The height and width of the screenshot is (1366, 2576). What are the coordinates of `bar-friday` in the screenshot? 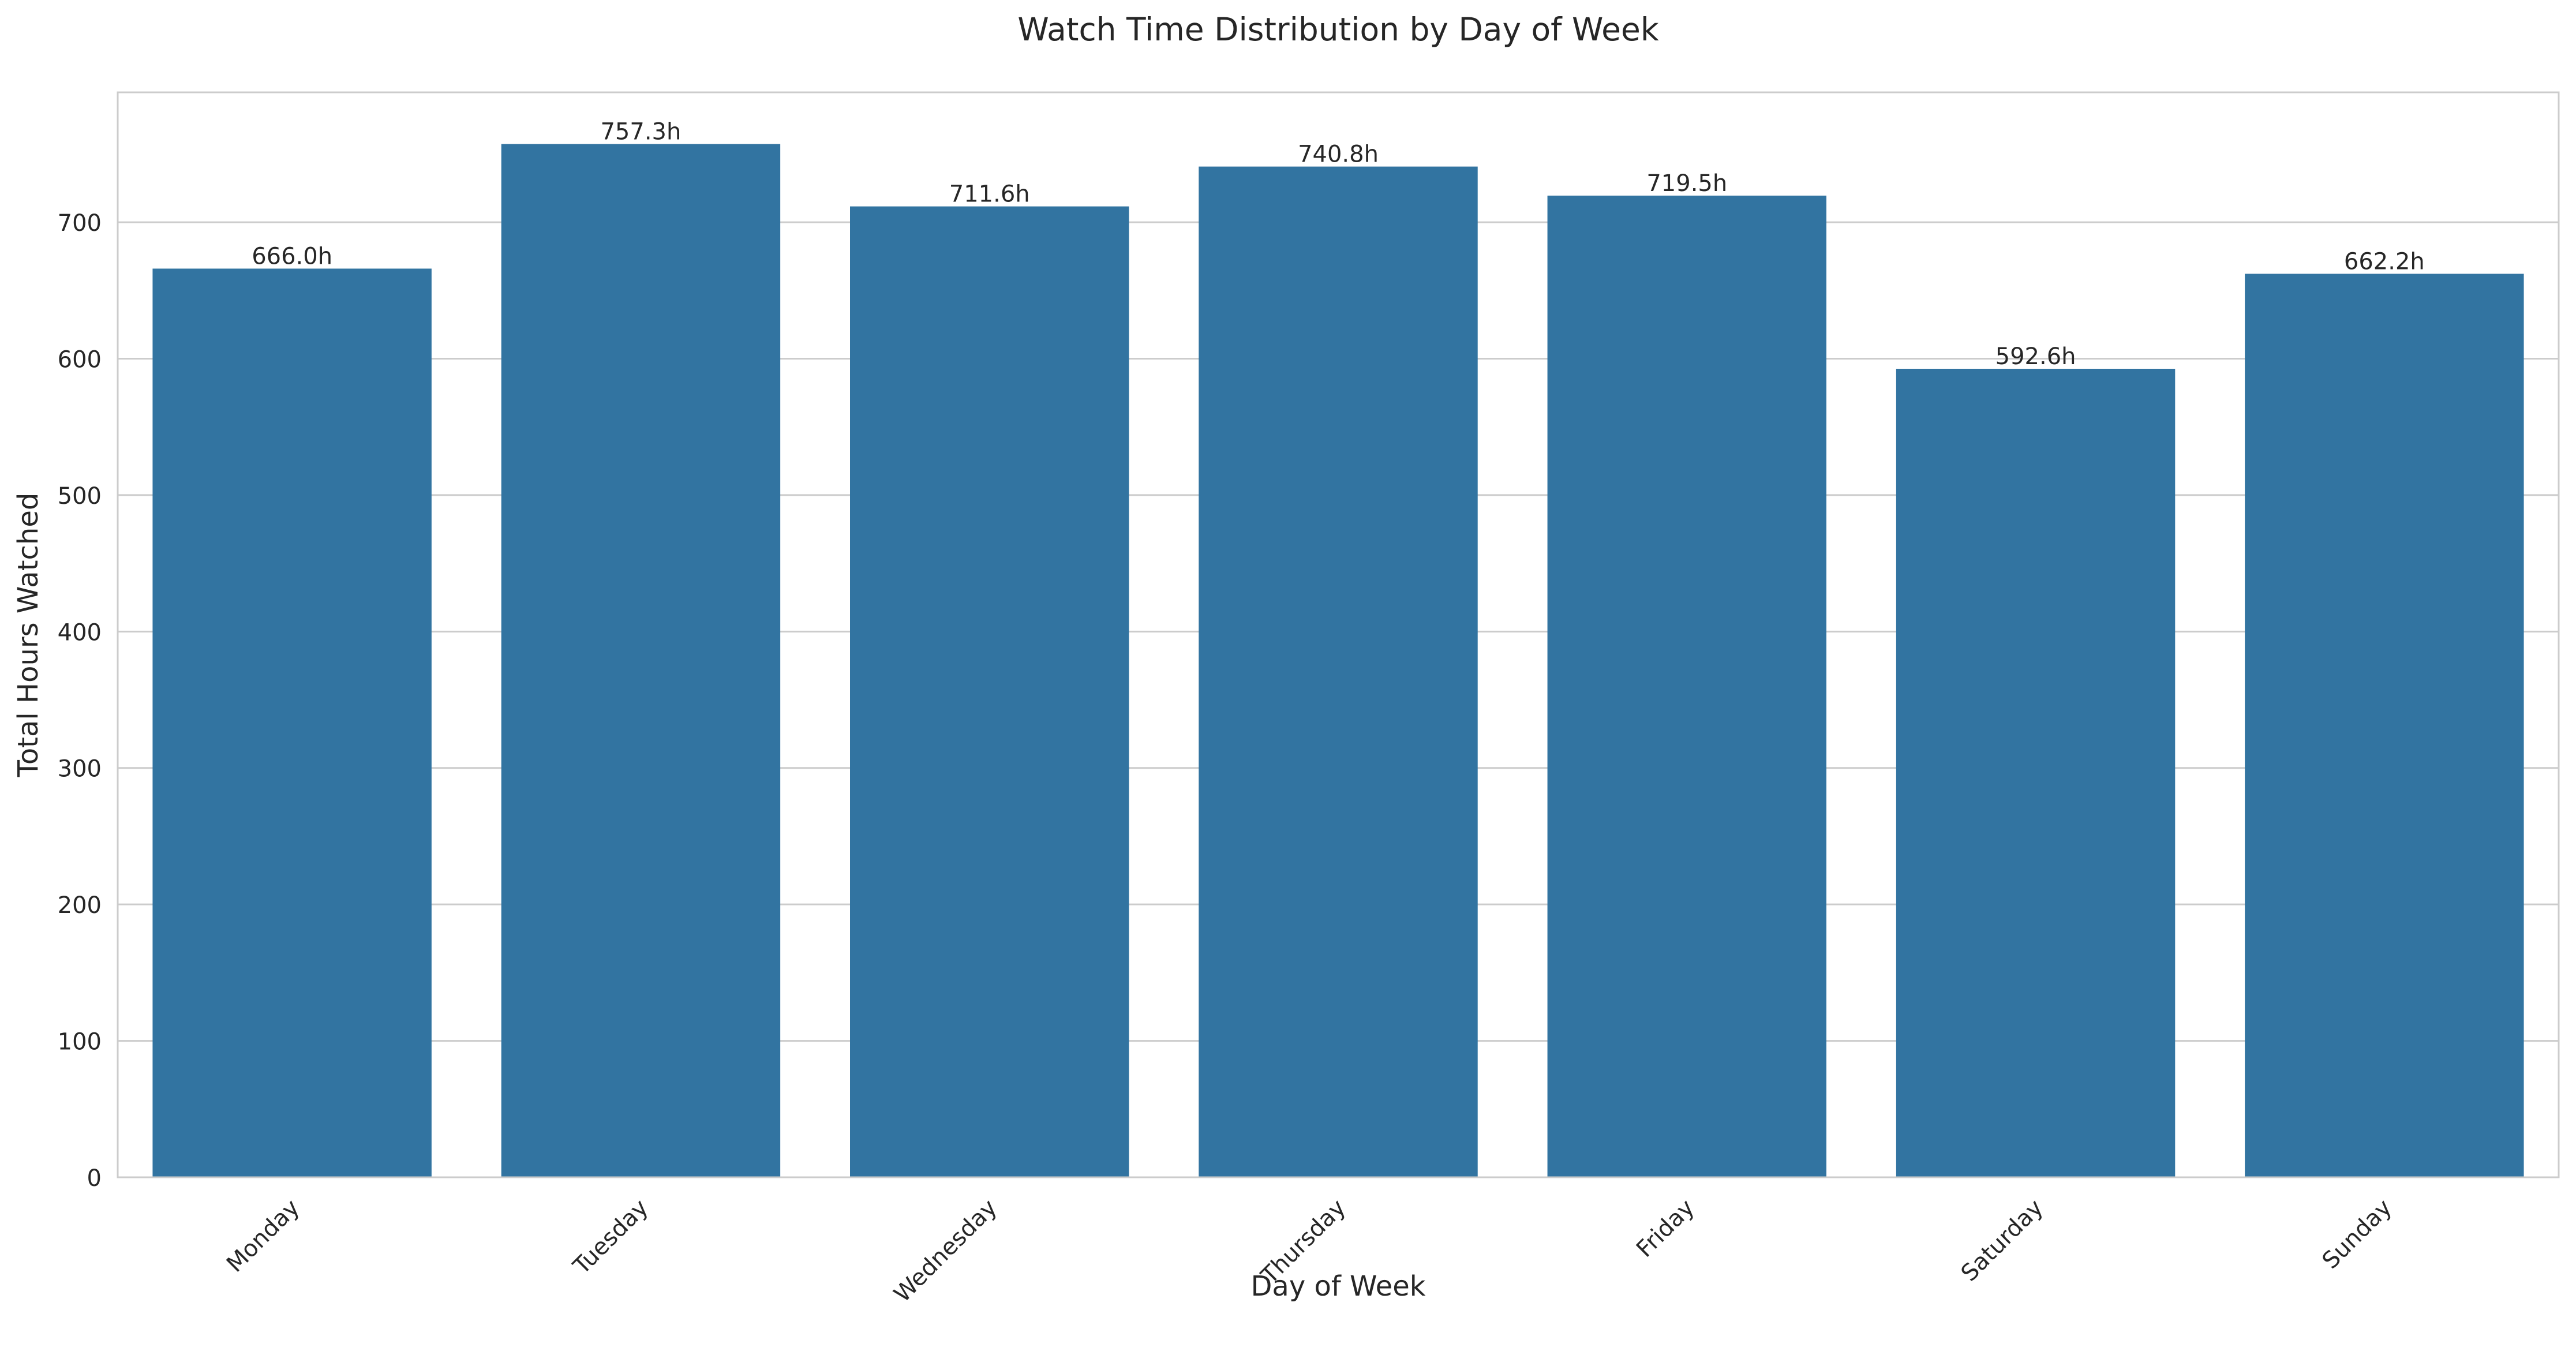 It's located at (1687, 686).